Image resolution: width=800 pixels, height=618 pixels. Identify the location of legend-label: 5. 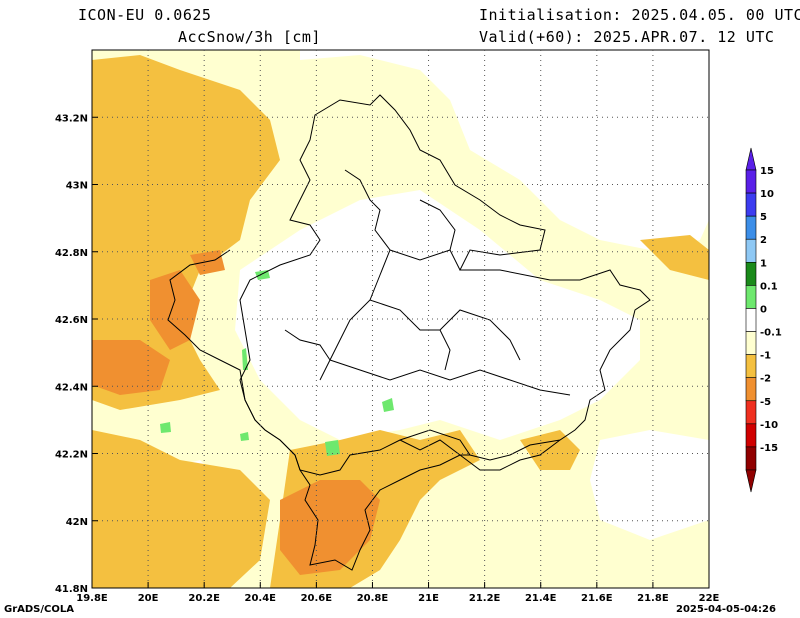
(763, 217).